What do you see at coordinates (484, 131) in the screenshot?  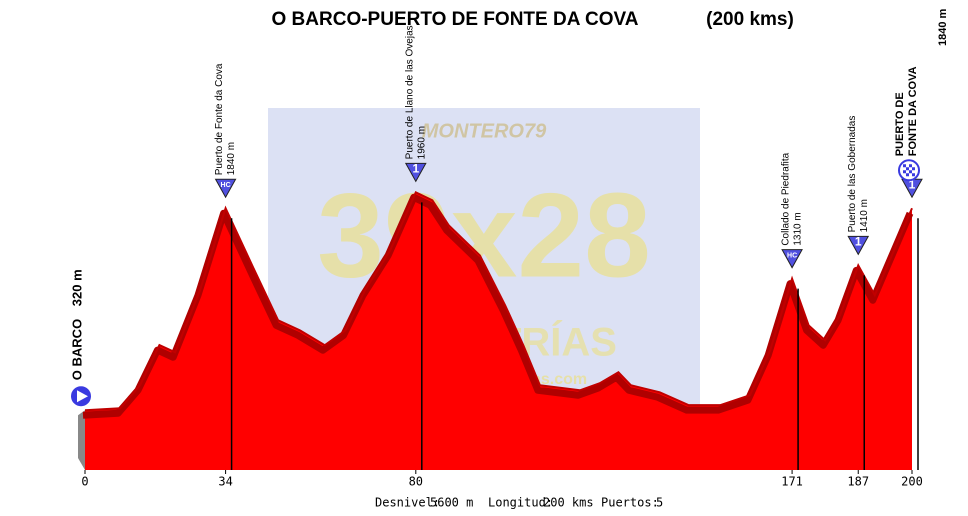 I see `watermark-author: MONTERO79` at bounding box center [484, 131].